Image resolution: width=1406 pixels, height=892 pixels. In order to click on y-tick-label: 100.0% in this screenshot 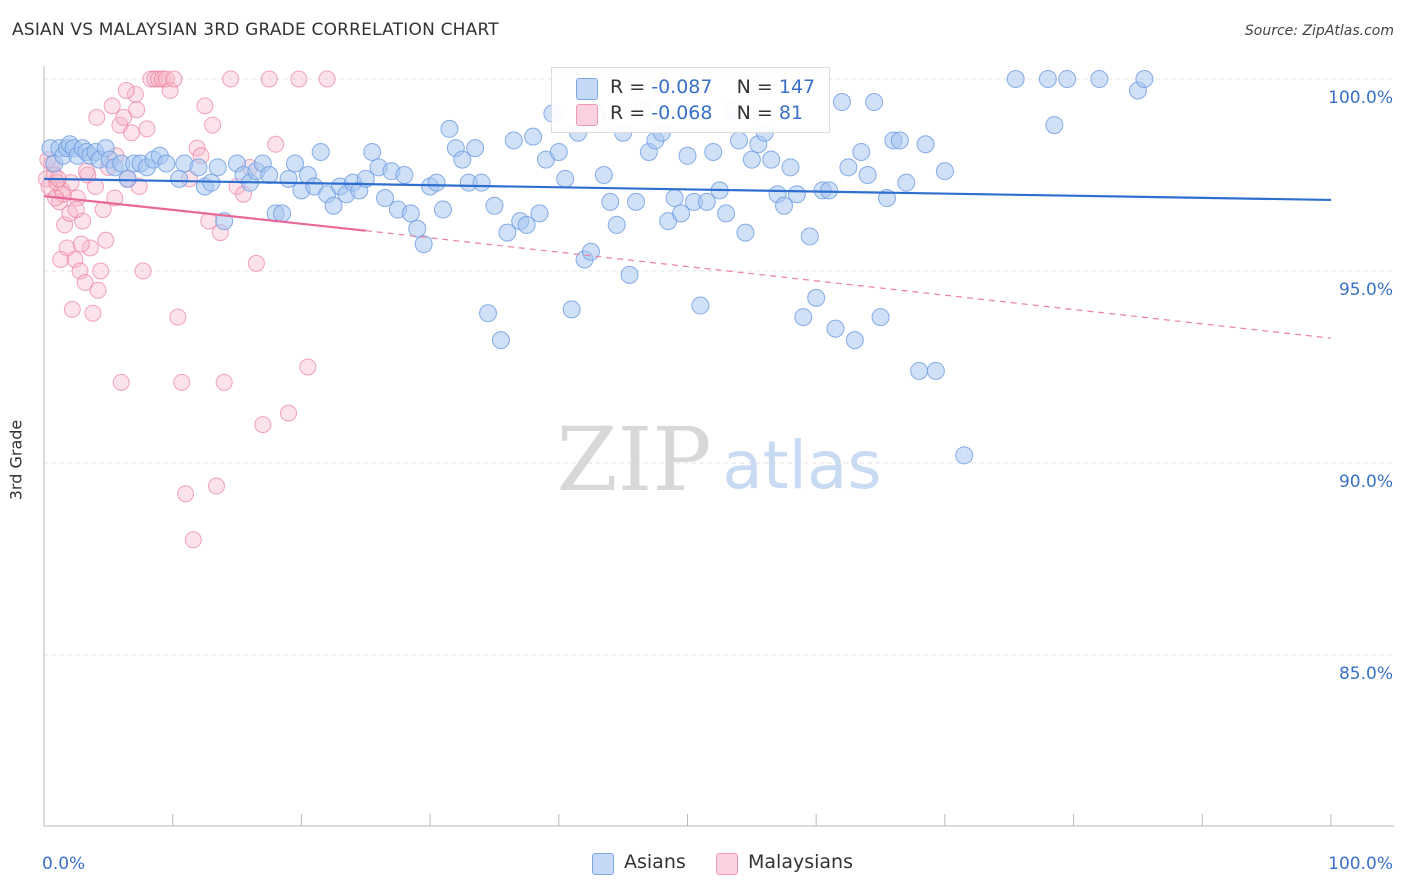, I will do `click(1360, 98)`.